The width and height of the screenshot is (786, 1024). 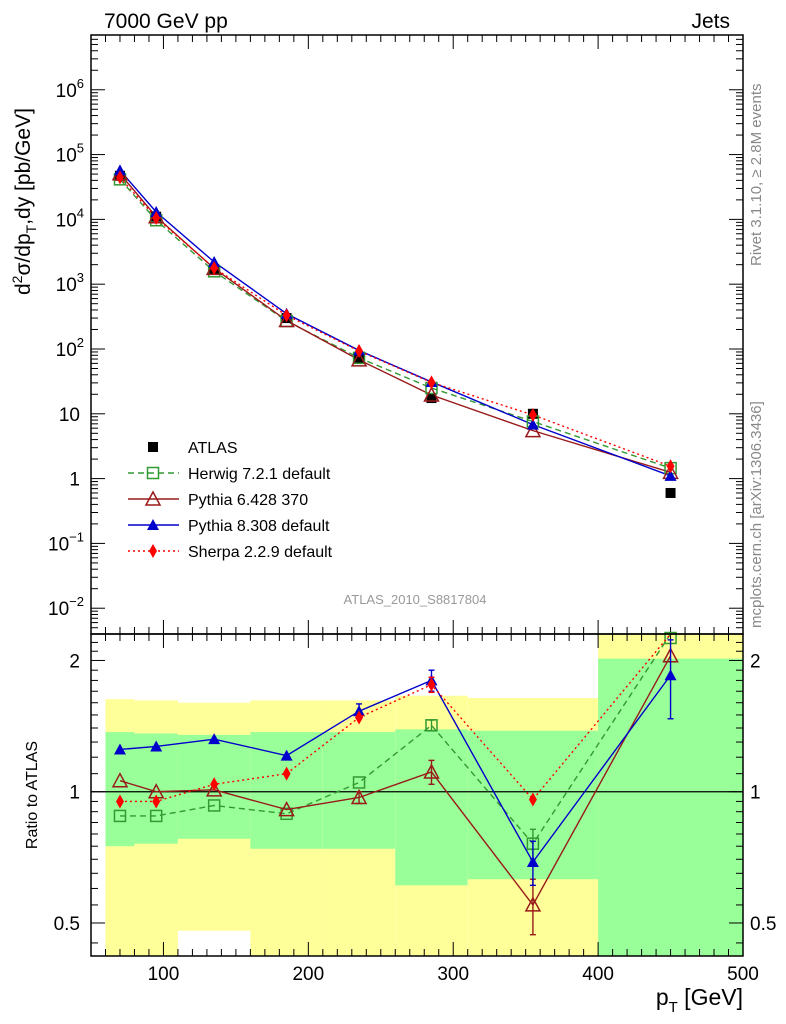 I want to click on x-tick-label: 200, so click(x=308, y=974).